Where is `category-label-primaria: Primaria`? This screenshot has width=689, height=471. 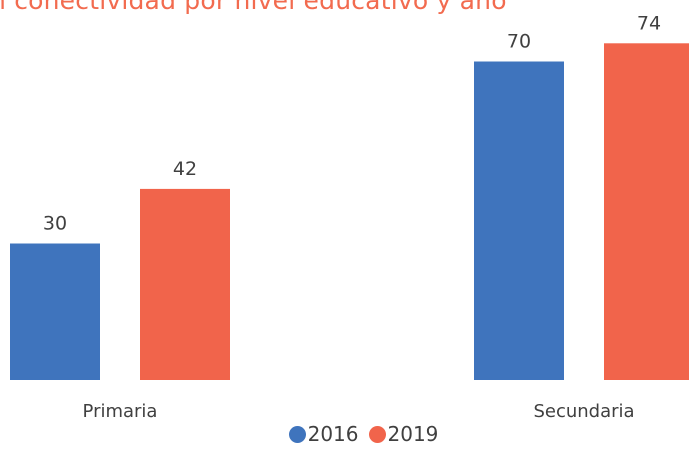
category-label-primaria: Primaria is located at coordinates (120, 411).